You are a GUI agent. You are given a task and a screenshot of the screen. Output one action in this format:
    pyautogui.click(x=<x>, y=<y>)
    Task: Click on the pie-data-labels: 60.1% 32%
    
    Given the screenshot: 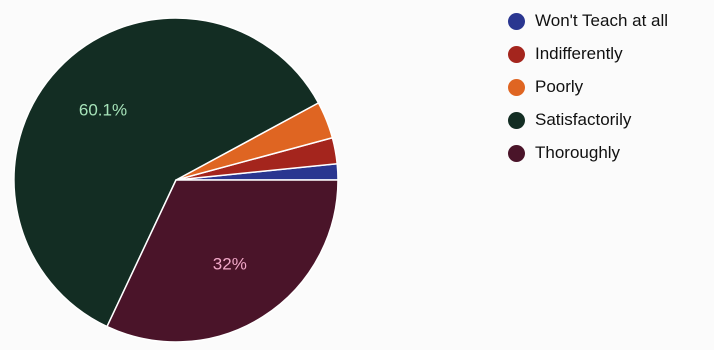 What is the action you would take?
    pyautogui.click(x=163, y=186)
    